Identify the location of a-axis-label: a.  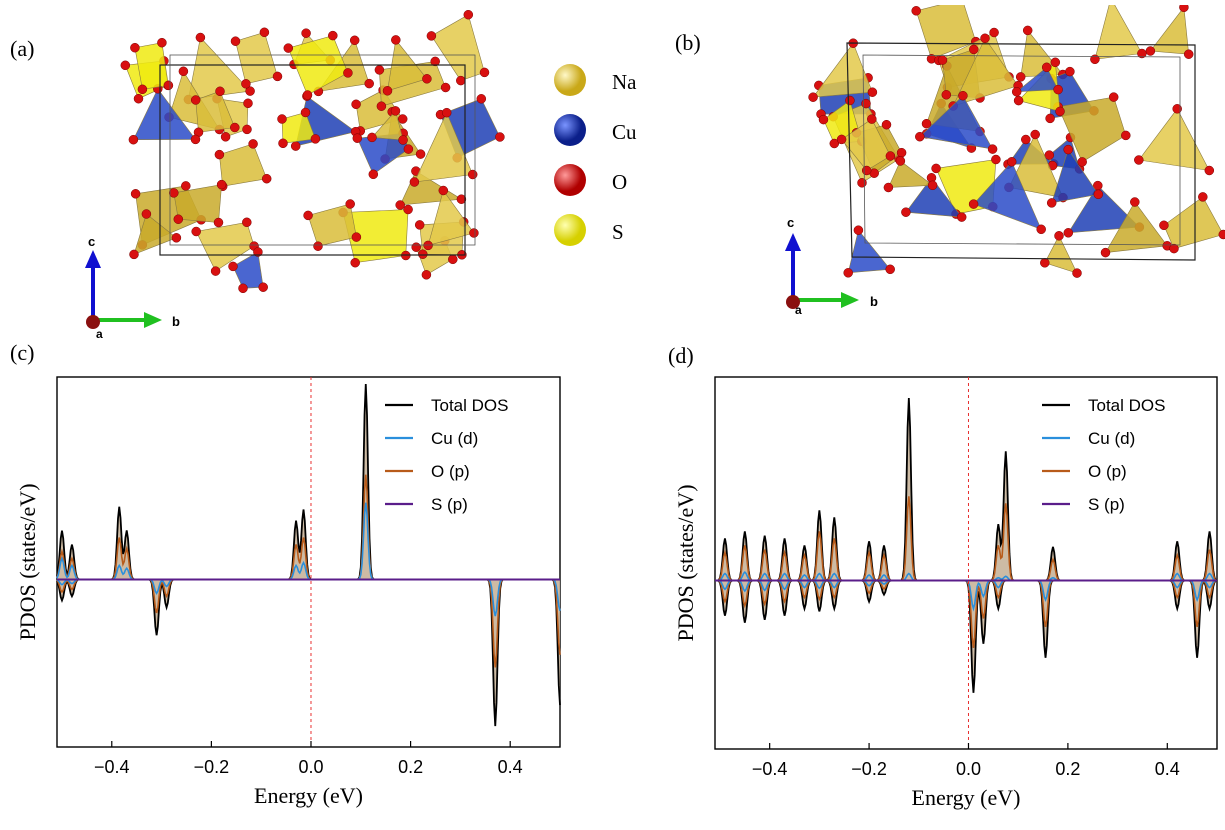
(99, 333).